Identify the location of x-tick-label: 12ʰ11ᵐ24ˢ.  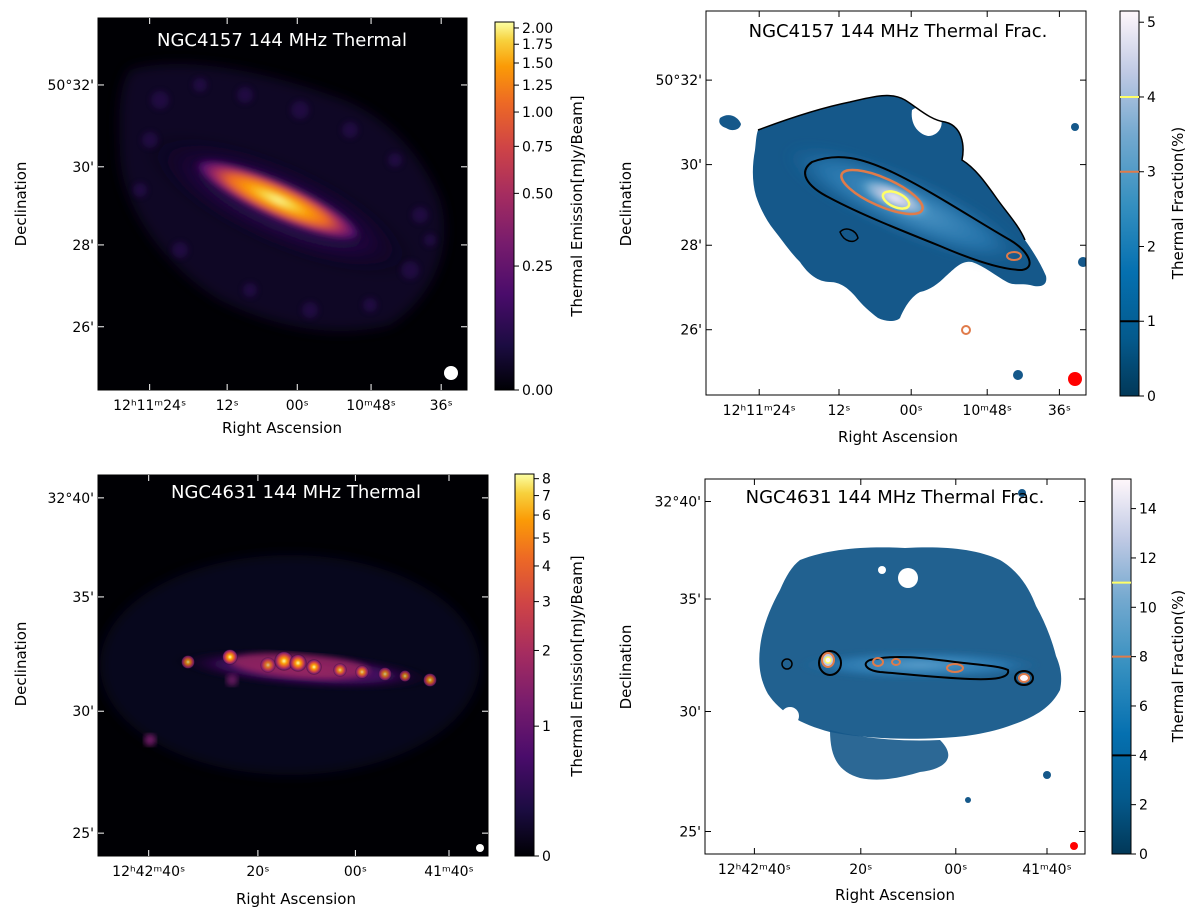
(759, 411).